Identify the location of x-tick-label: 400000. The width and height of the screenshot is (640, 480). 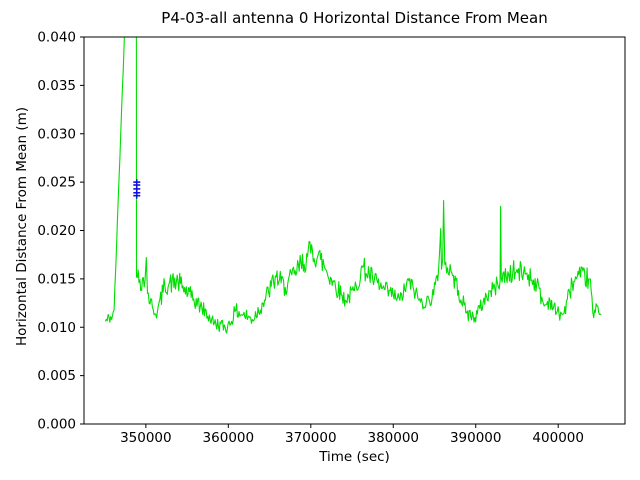
(558, 438).